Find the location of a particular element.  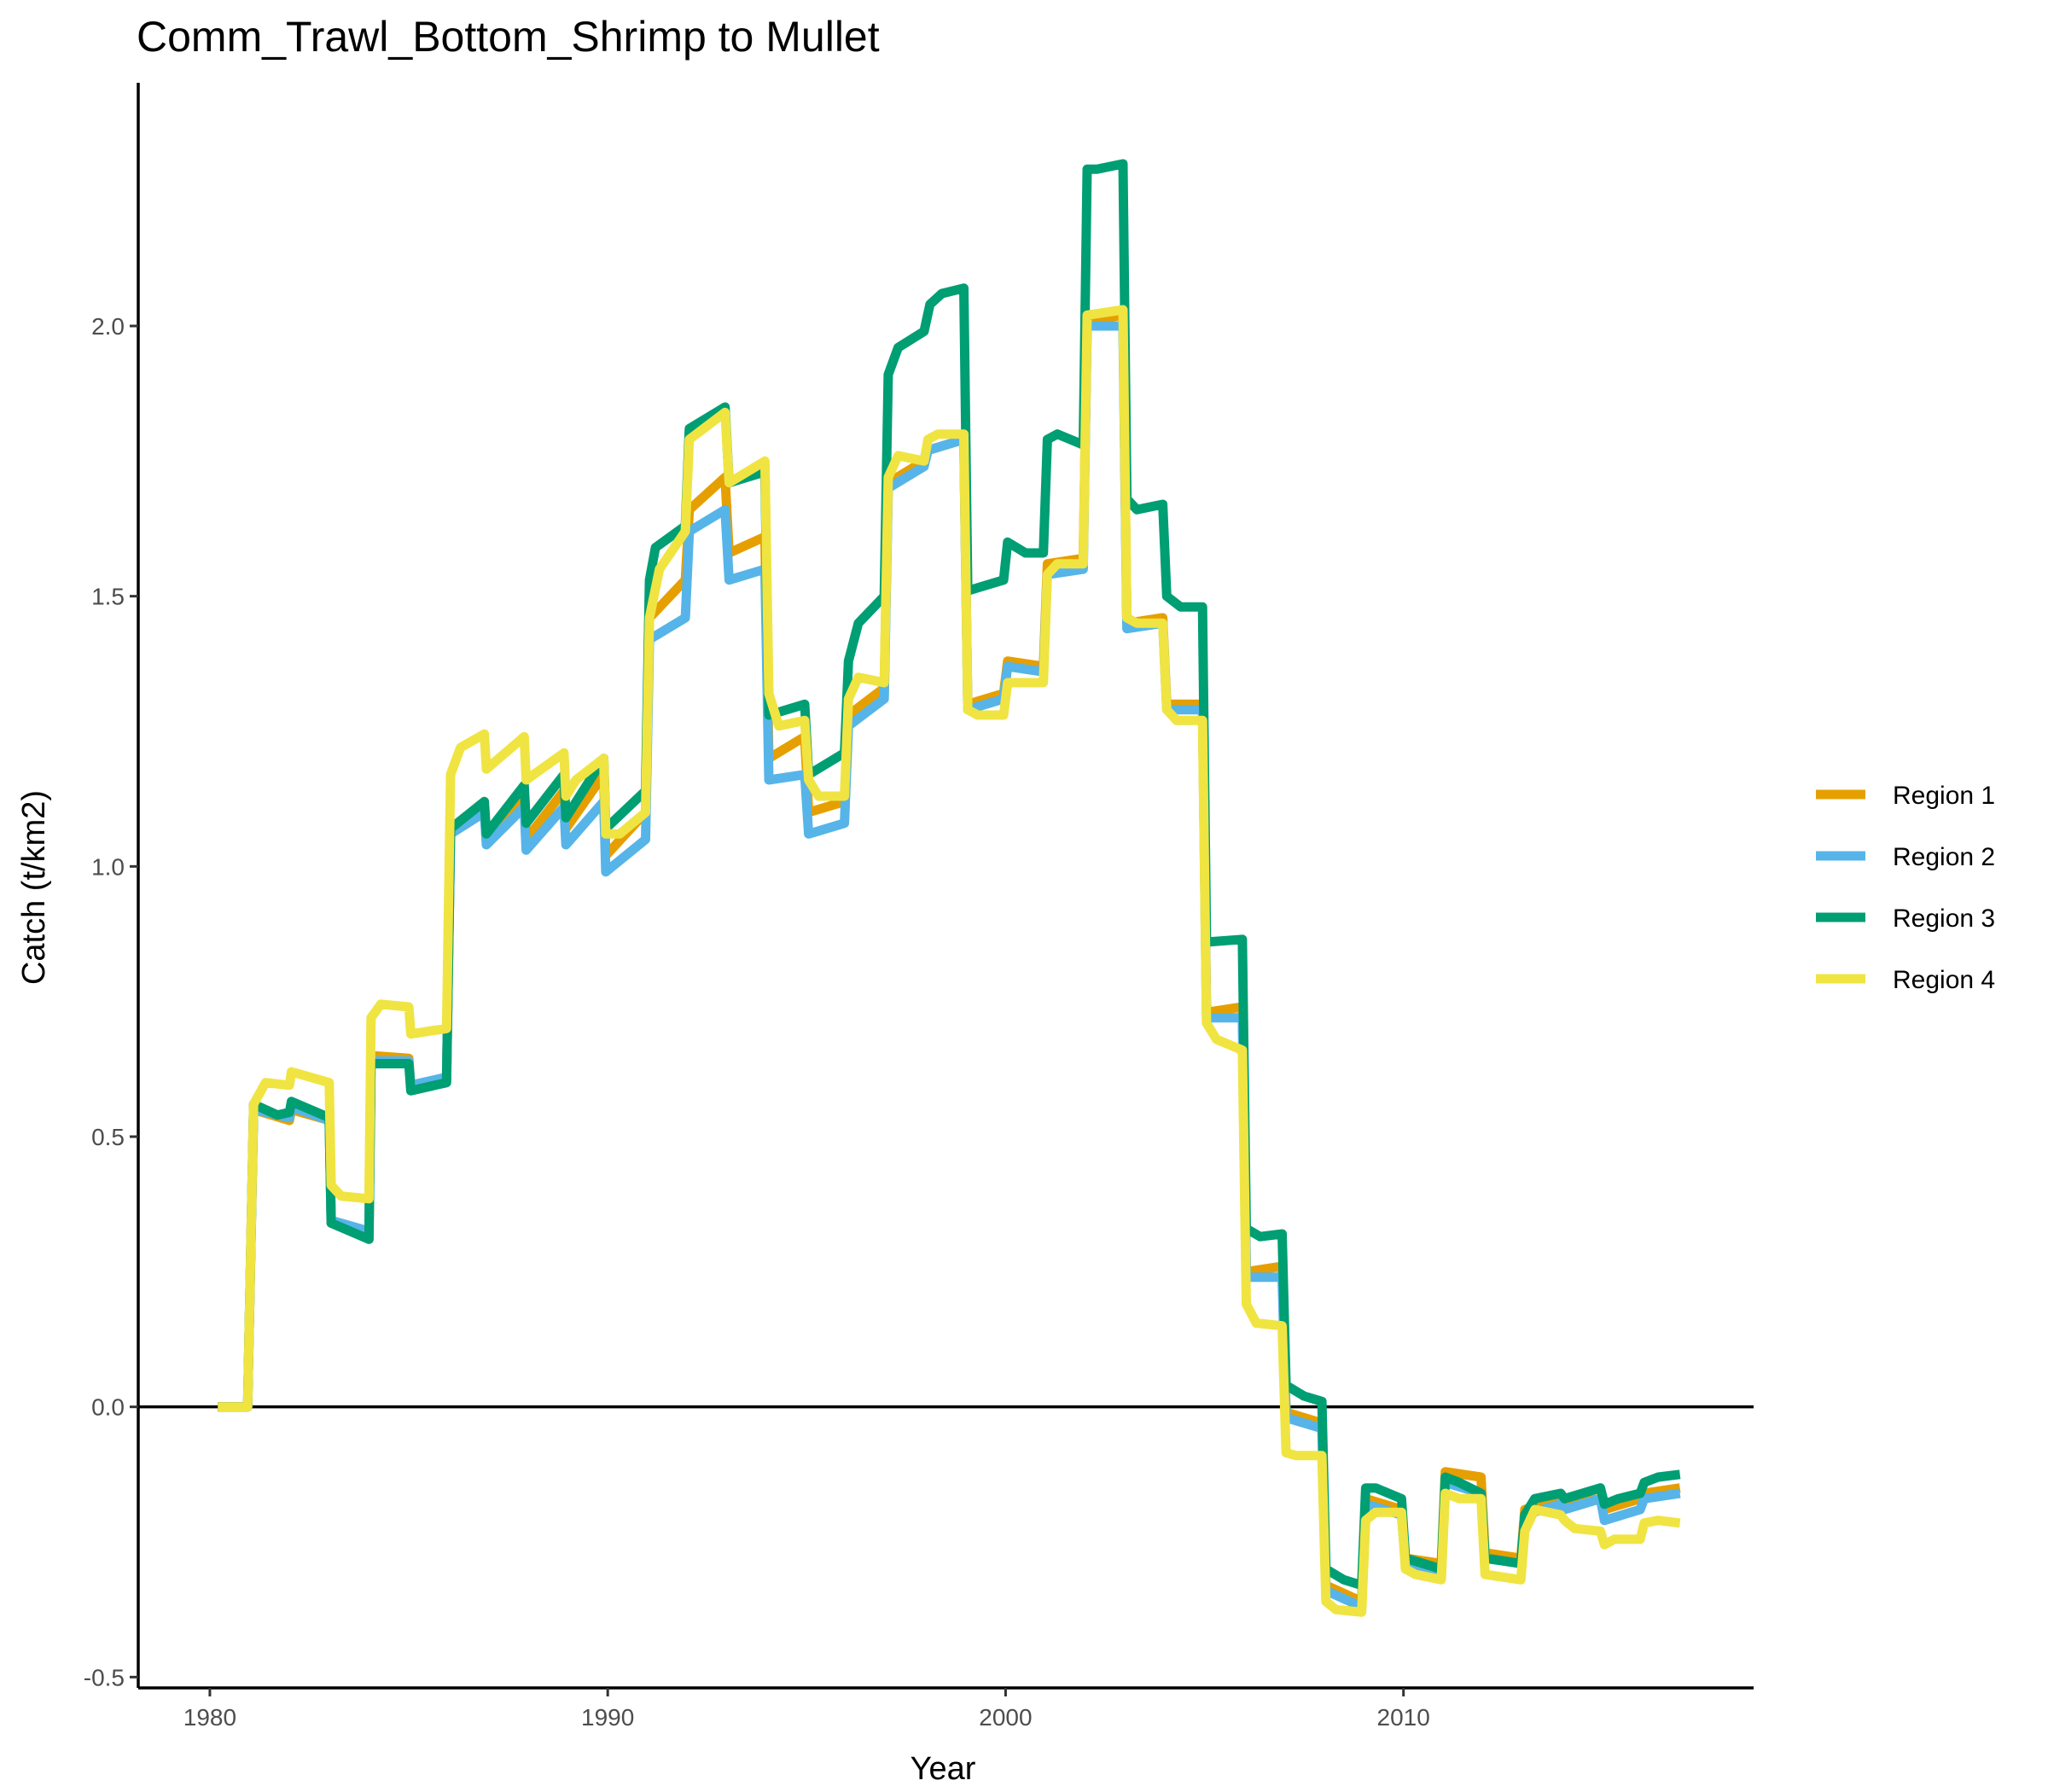

y-tick-label: 1.5 is located at coordinates (108, 597).